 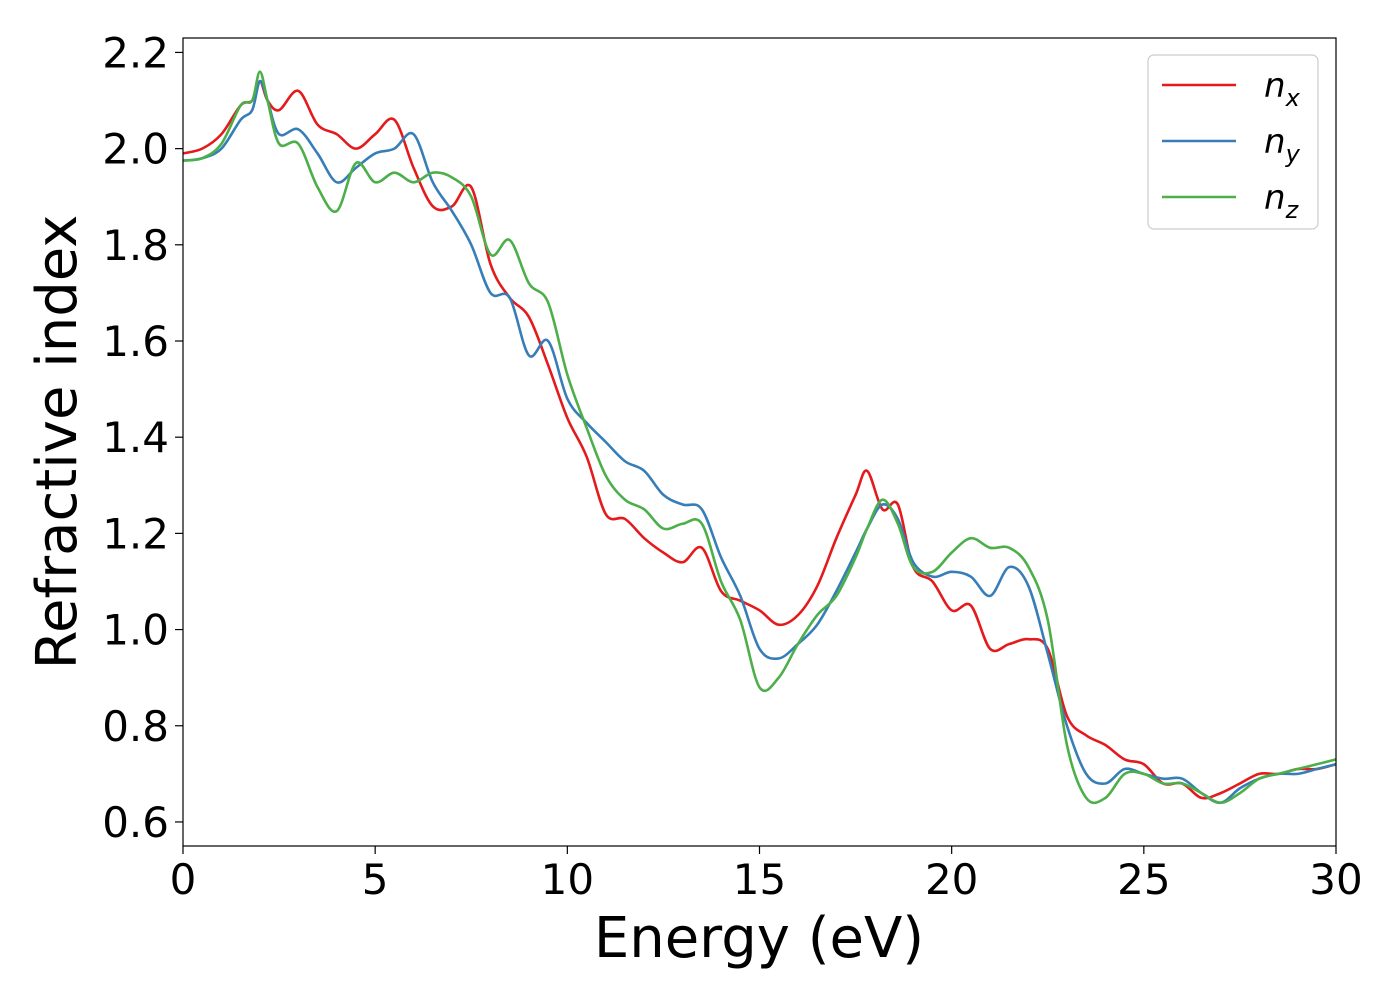 I want to click on y-tick-label: 2.0, so click(x=135, y=149).